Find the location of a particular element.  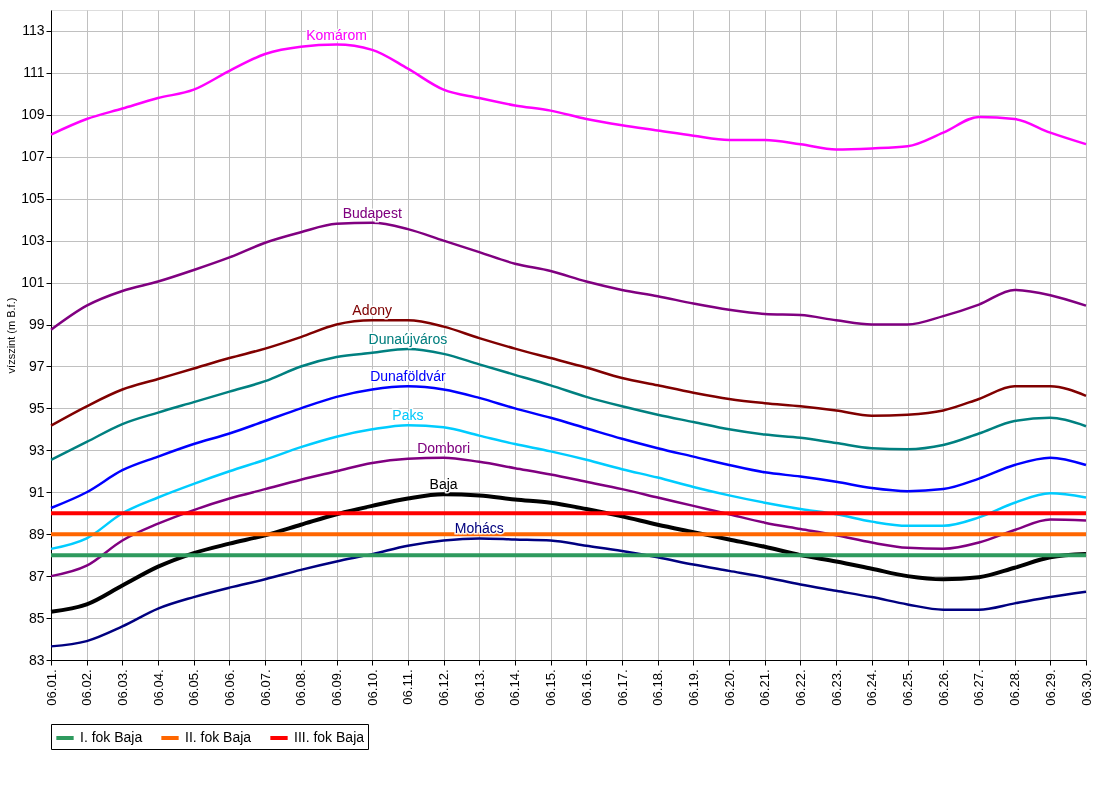

legend-label: III. fok Baja is located at coordinates (329, 737).